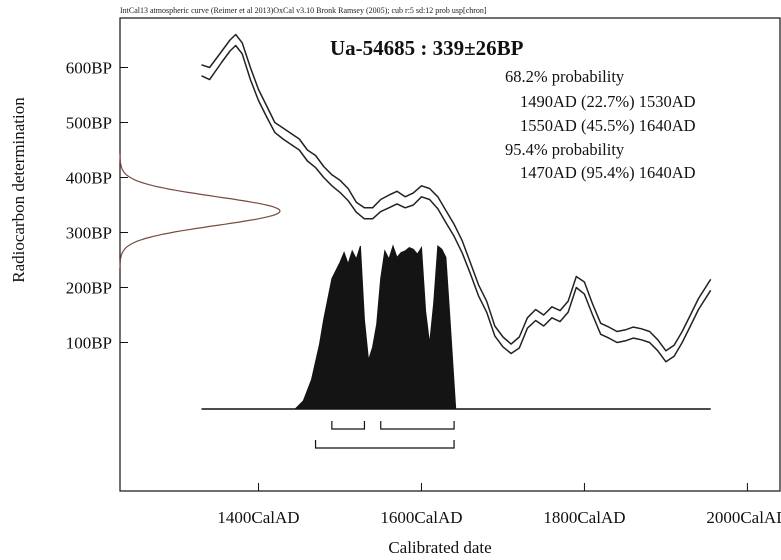  Describe the element at coordinates (608, 125) in the screenshot. I see `probability-line: 1550AD (45.5%) 1640AD` at that location.